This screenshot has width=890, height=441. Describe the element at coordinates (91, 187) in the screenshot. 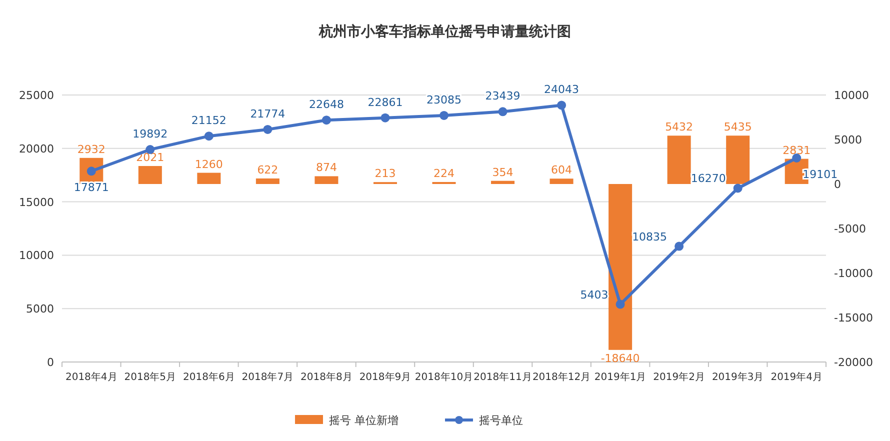

I see `data-label: 17871` at that location.